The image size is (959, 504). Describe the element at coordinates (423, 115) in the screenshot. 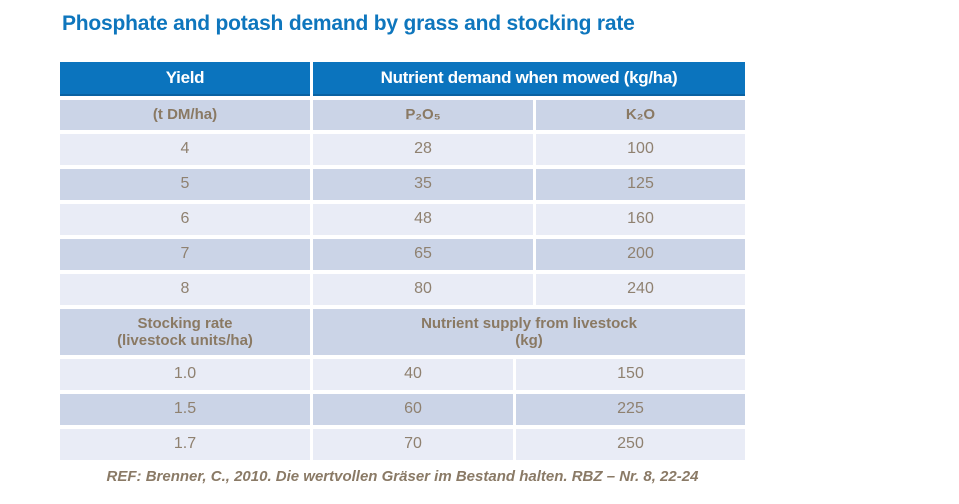

I see `p2o5-header-cell: P₂O₅` at that location.